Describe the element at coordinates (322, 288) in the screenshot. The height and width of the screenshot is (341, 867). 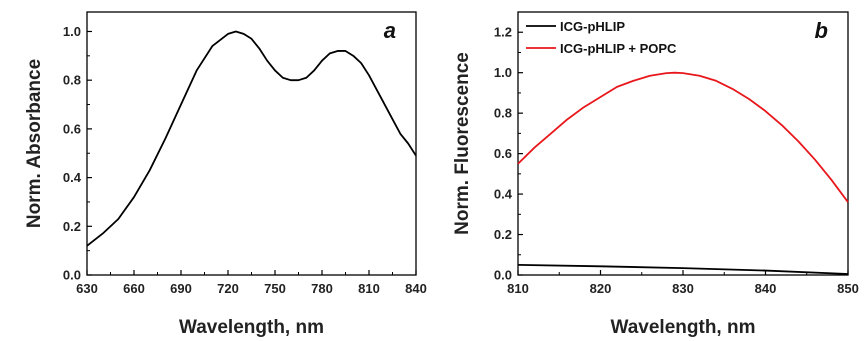
I see `x-tick-label: 780` at that location.